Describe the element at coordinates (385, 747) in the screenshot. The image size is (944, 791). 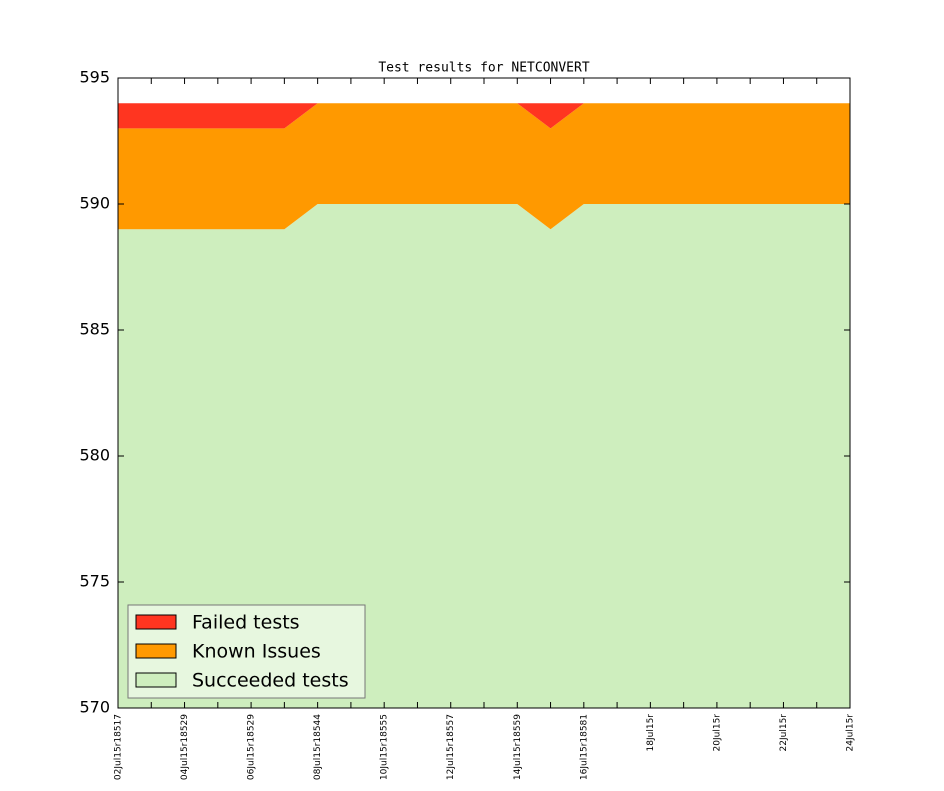
I see `x-tick-label: 10Jul15r18555` at that location.